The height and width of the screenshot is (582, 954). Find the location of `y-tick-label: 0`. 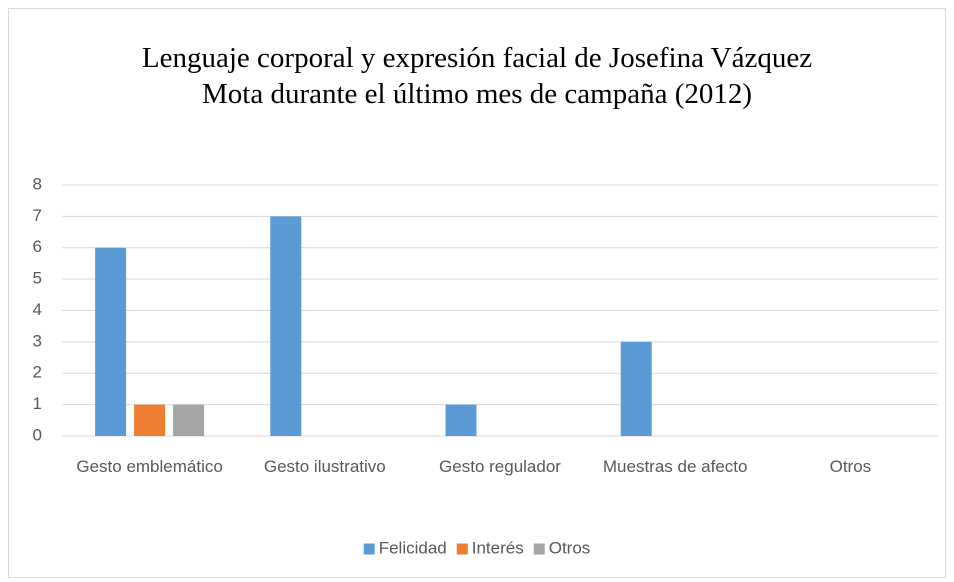

y-tick-label: 0 is located at coordinates (37, 434).